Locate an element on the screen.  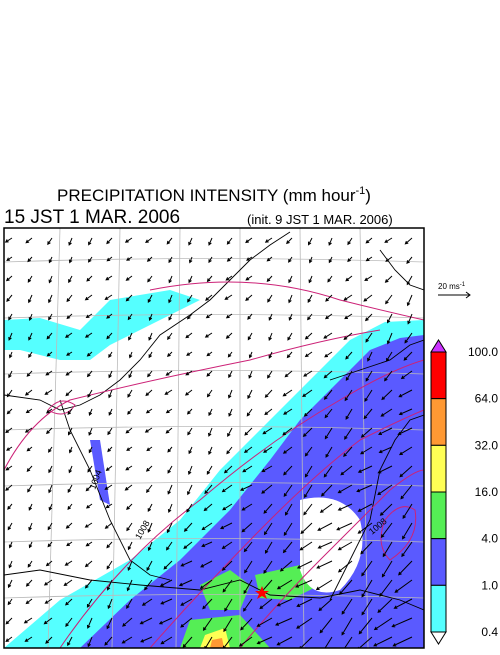
init-time: (init. 9 JST 1 MAR. 2006) is located at coordinates (320, 219).